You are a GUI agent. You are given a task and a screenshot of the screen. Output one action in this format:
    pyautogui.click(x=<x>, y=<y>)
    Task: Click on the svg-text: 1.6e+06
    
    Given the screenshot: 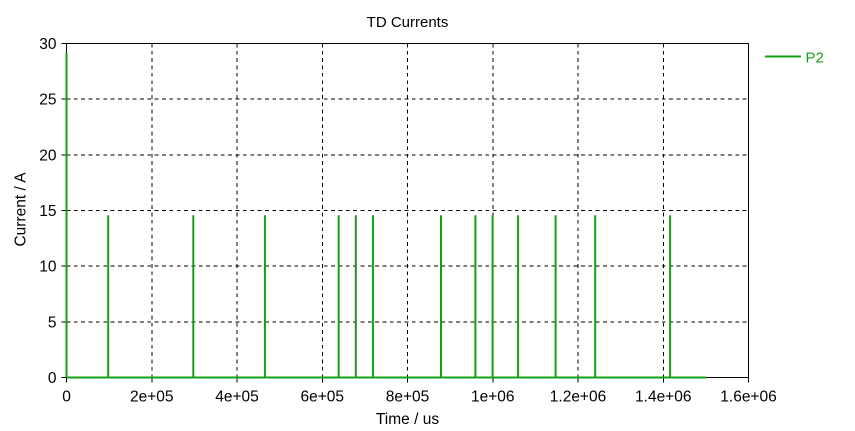 What is the action you would take?
    pyautogui.click(x=748, y=397)
    